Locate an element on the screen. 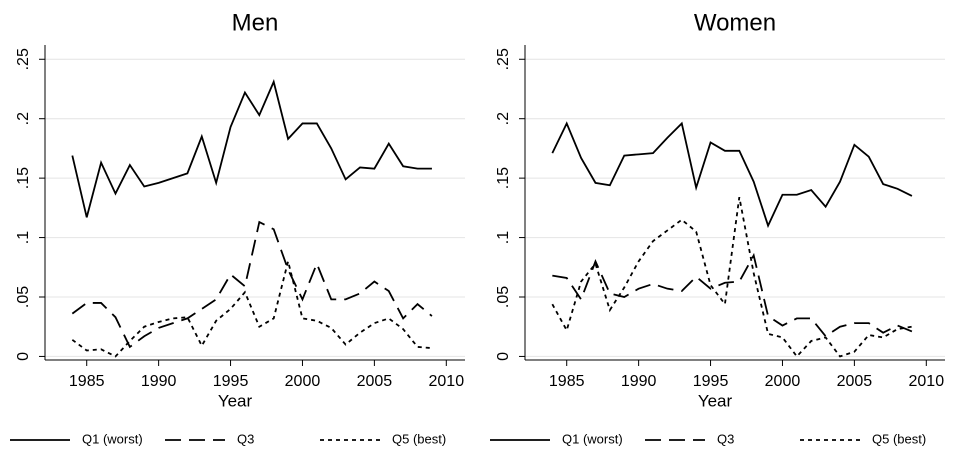 This screenshot has height=456, width=960. chart-title: Men is located at coordinates (255, 22).